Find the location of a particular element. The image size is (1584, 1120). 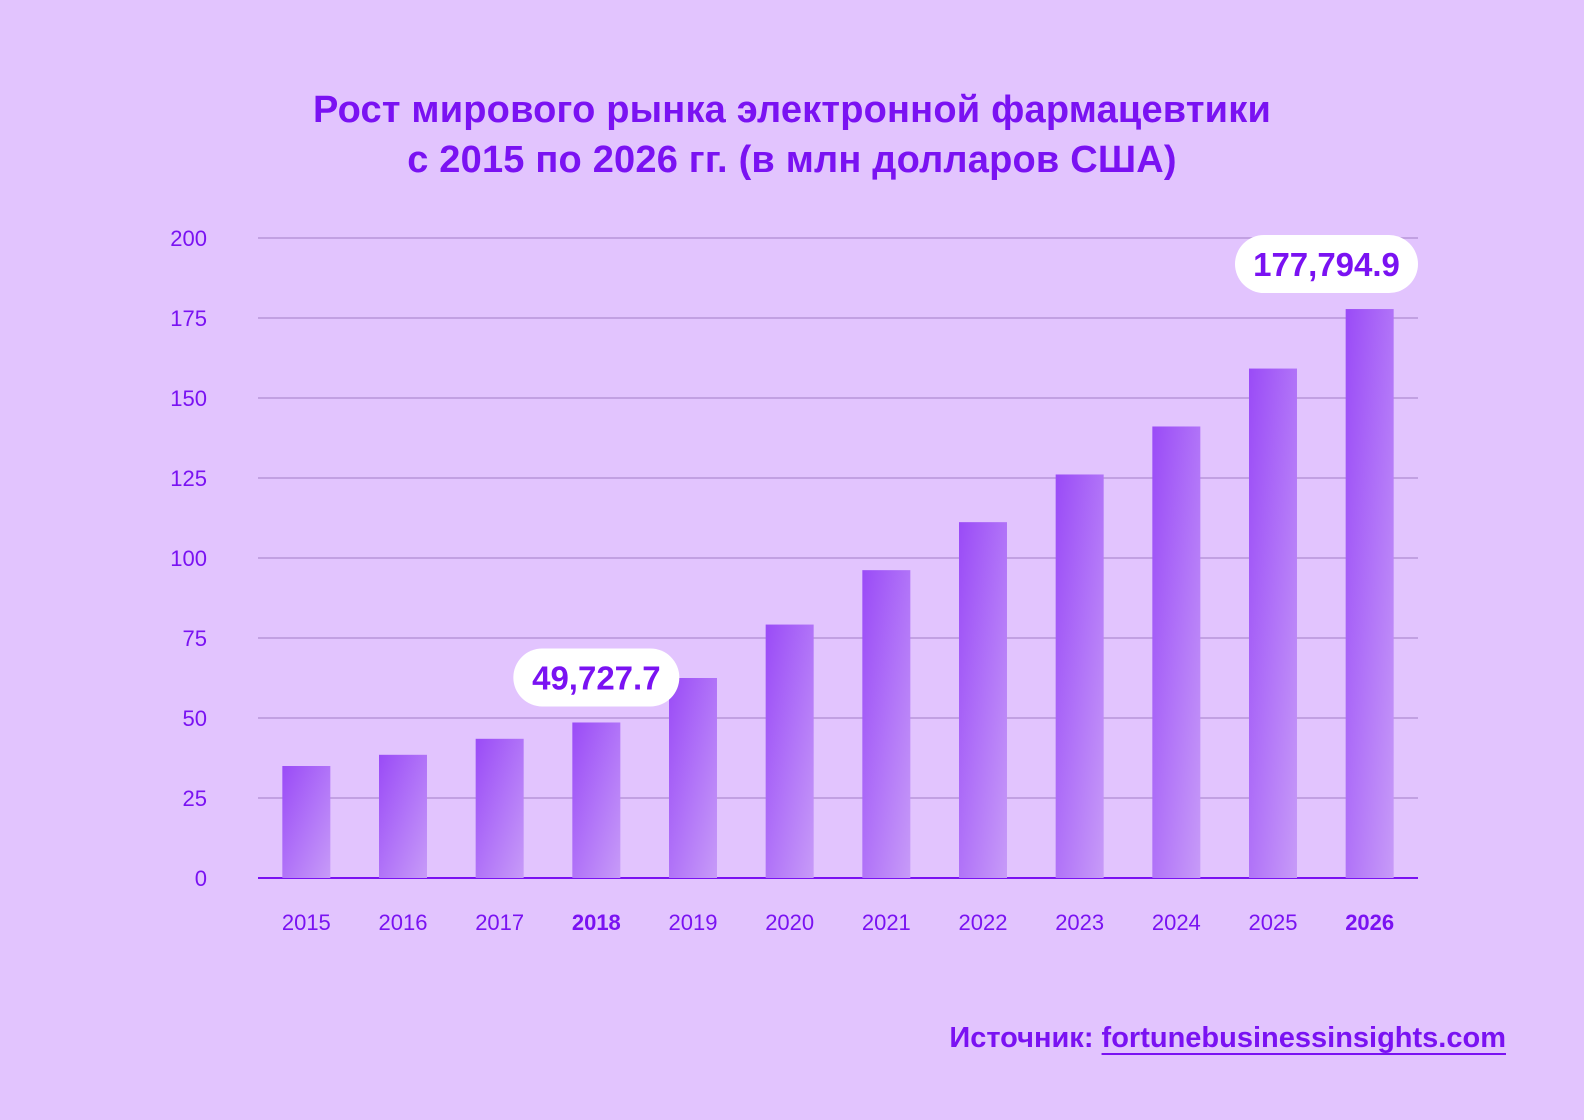

x-tick-label: 2025 is located at coordinates (1273, 922).